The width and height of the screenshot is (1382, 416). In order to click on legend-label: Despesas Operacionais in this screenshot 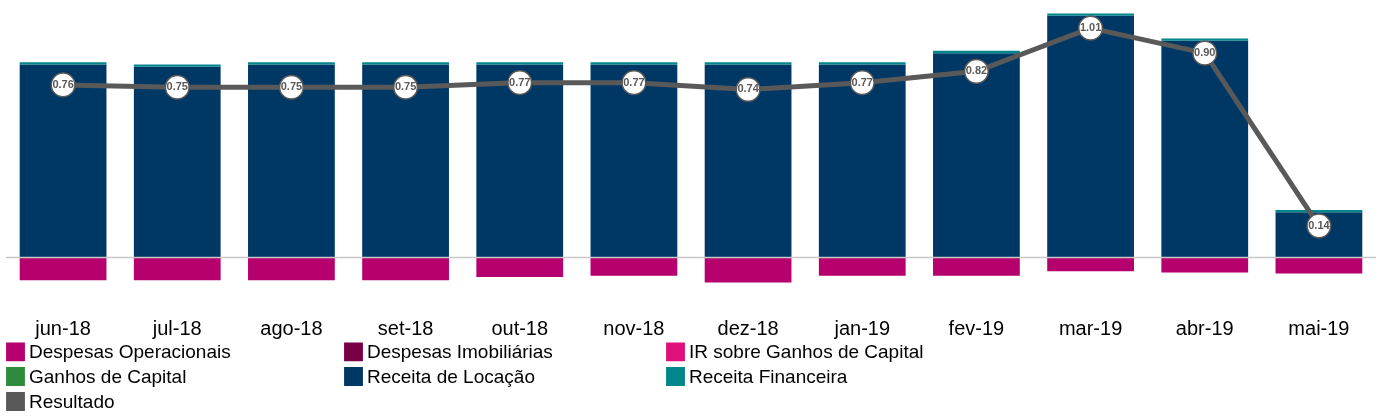, I will do `click(130, 351)`.